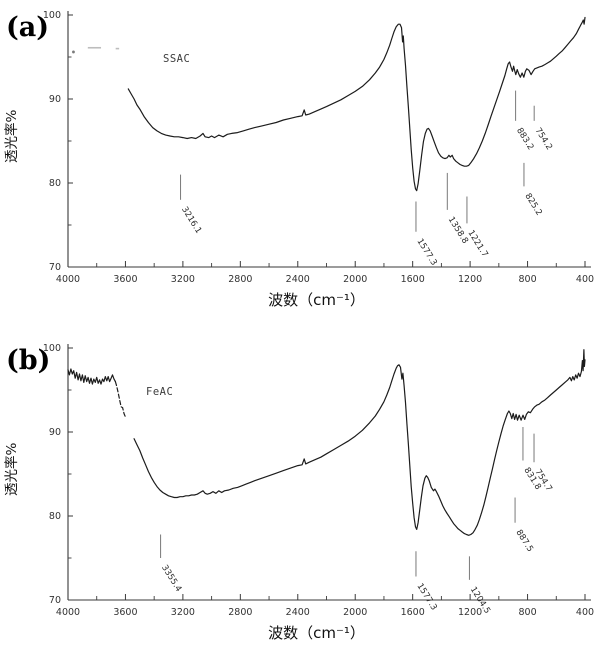 The image size is (600, 667). I want to click on panel-label: (a), so click(27, 27).